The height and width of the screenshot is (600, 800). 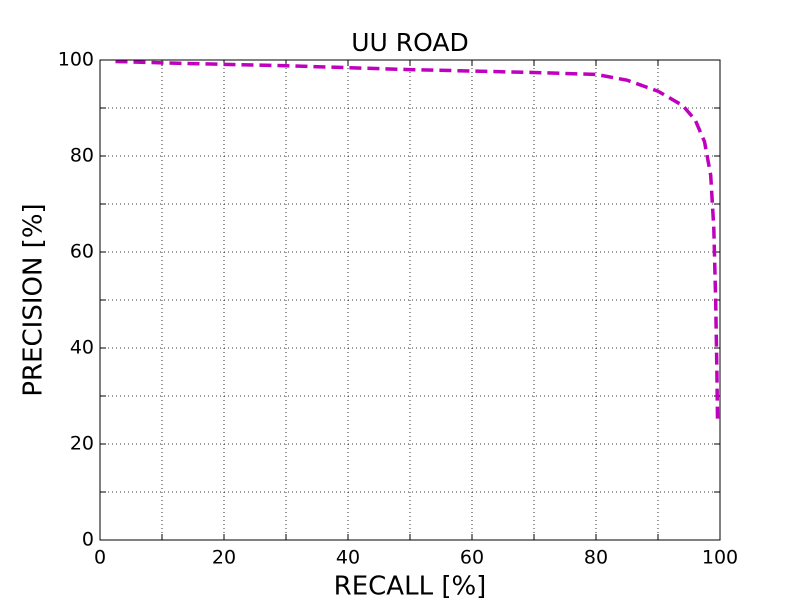 What do you see at coordinates (596, 558) in the screenshot?
I see `x-tick-label: 80` at bounding box center [596, 558].